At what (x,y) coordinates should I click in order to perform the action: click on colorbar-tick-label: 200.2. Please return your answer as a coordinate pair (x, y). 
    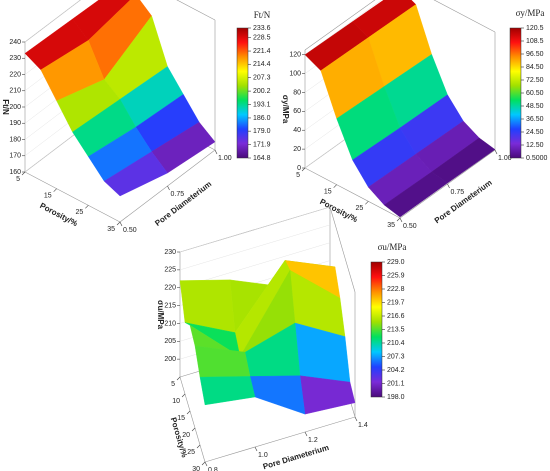
    Looking at the image, I should click on (262, 91).